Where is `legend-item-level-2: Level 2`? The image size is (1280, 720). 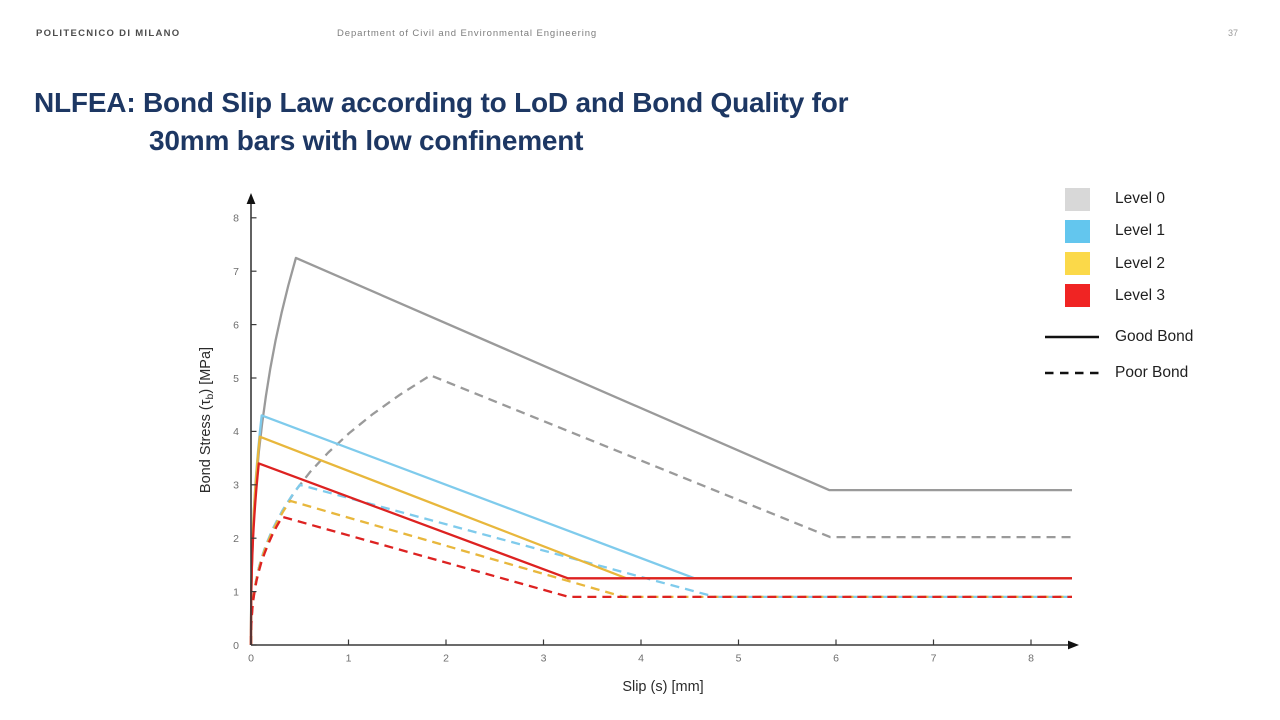 legend-item-level-2: Level 2 is located at coordinates (1105, 264).